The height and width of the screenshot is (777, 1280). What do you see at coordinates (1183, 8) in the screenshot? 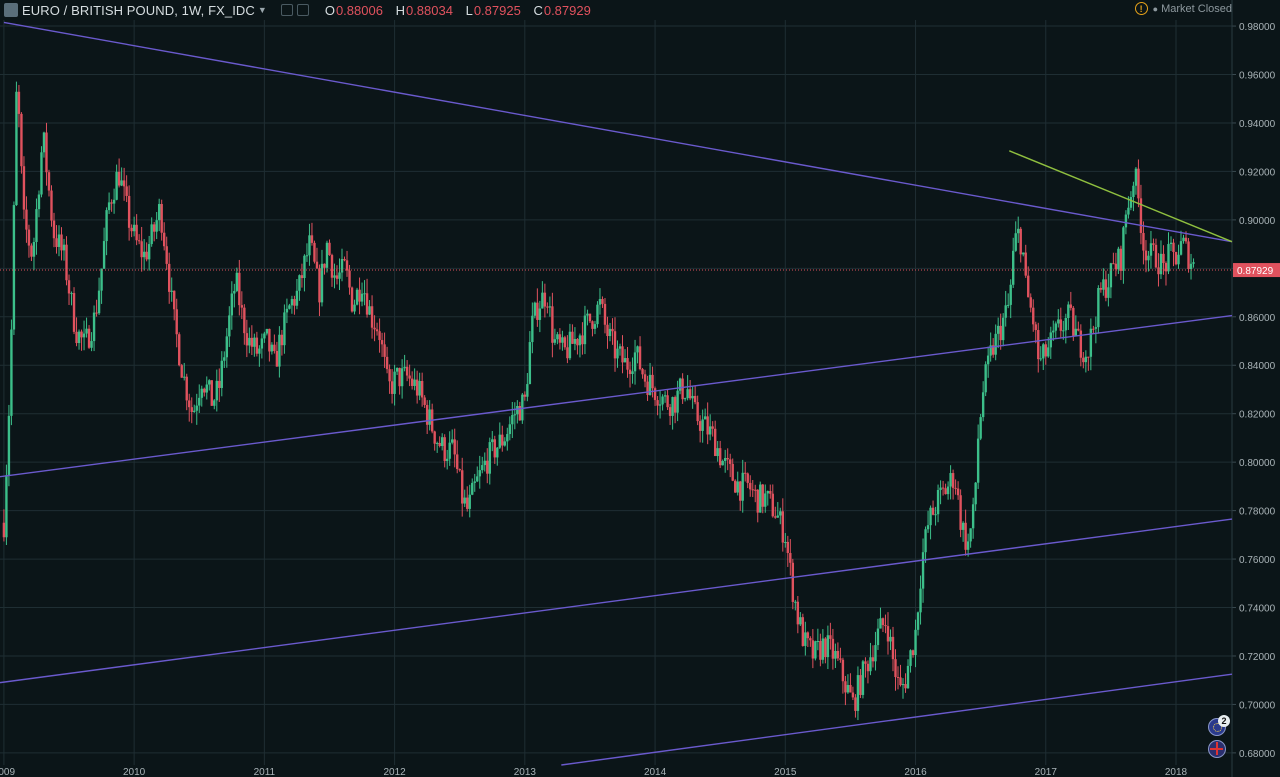
I see `market-status: ! ● Market Closed` at bounding box center [1183, 8].